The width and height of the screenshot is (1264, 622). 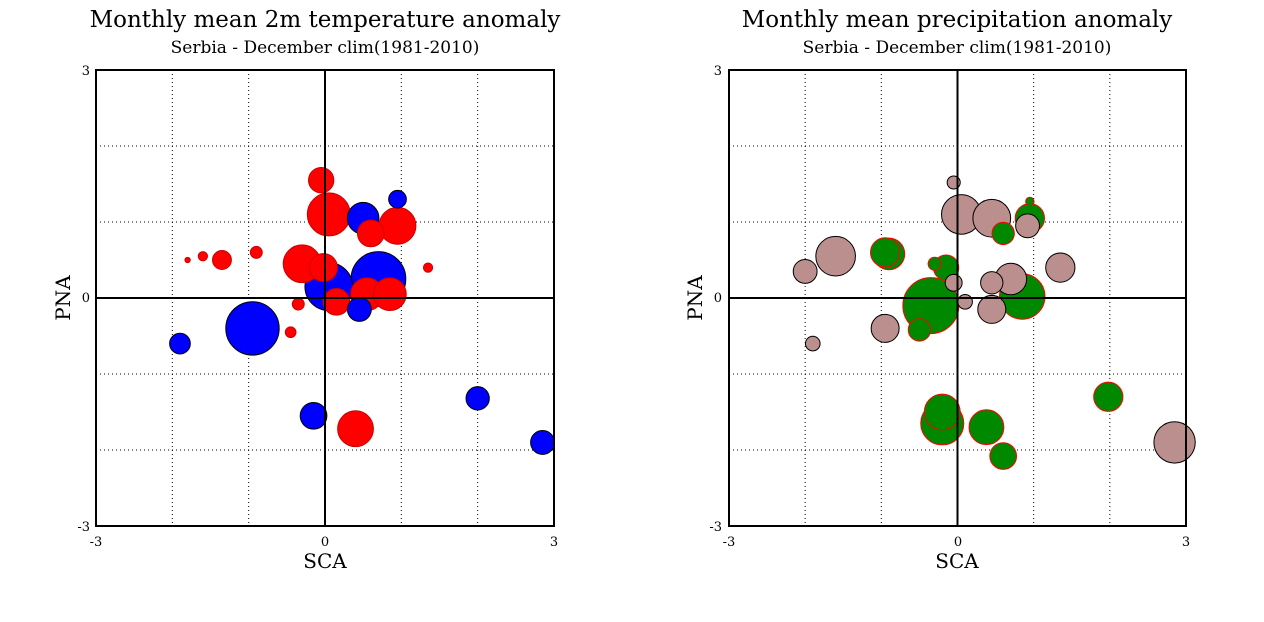 What do you see at coordinates (1186, 542) in the screenshot?
I see `precipitation-x-tick-max: 3` at bounding box center [1186, 542].